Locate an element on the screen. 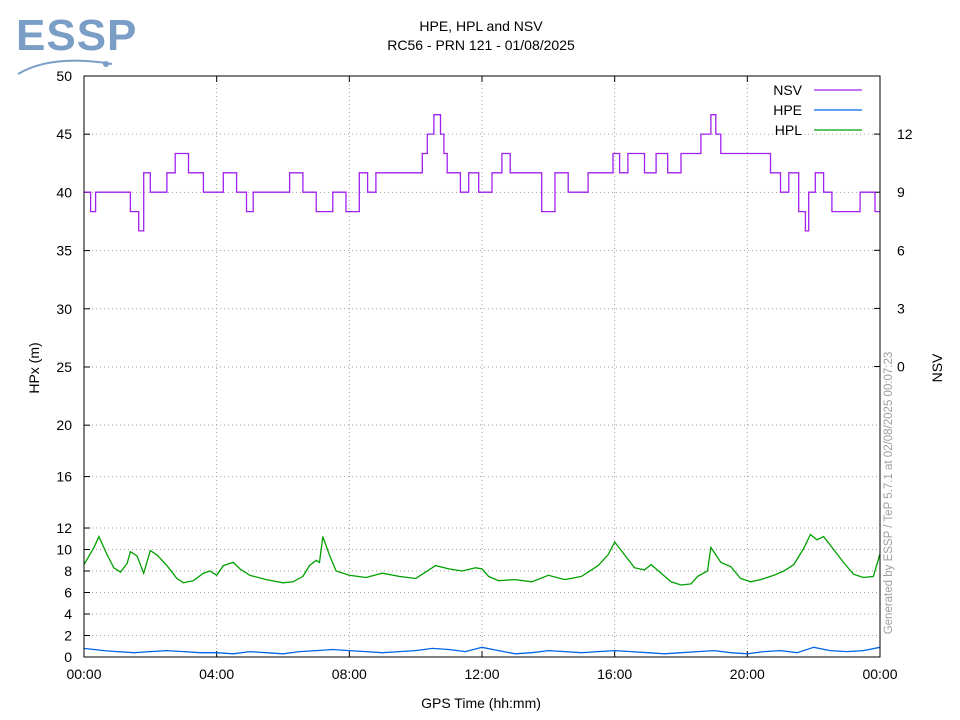 Image resolution: width=960 pixels, height=720 pixels. y-tick-label: 30 is located at coordinates (64, 309).